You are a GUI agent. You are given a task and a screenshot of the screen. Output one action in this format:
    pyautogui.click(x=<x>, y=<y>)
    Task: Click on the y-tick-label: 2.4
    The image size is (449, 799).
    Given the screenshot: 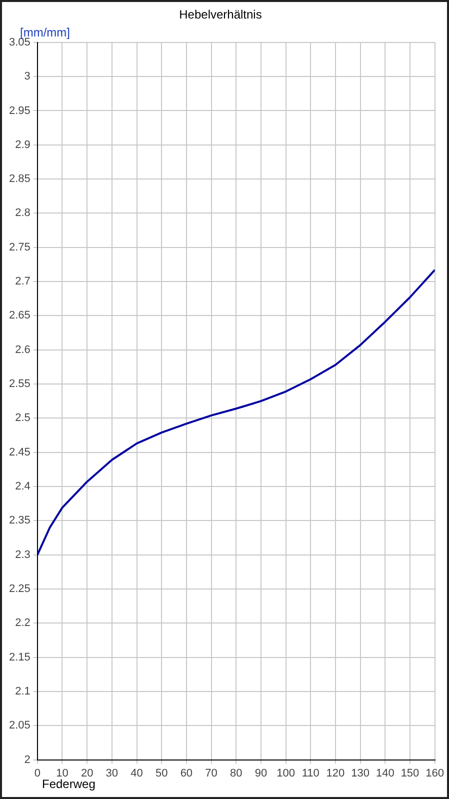 What is the action you would take?
    pyautogui.click(x=22, y=486)
    